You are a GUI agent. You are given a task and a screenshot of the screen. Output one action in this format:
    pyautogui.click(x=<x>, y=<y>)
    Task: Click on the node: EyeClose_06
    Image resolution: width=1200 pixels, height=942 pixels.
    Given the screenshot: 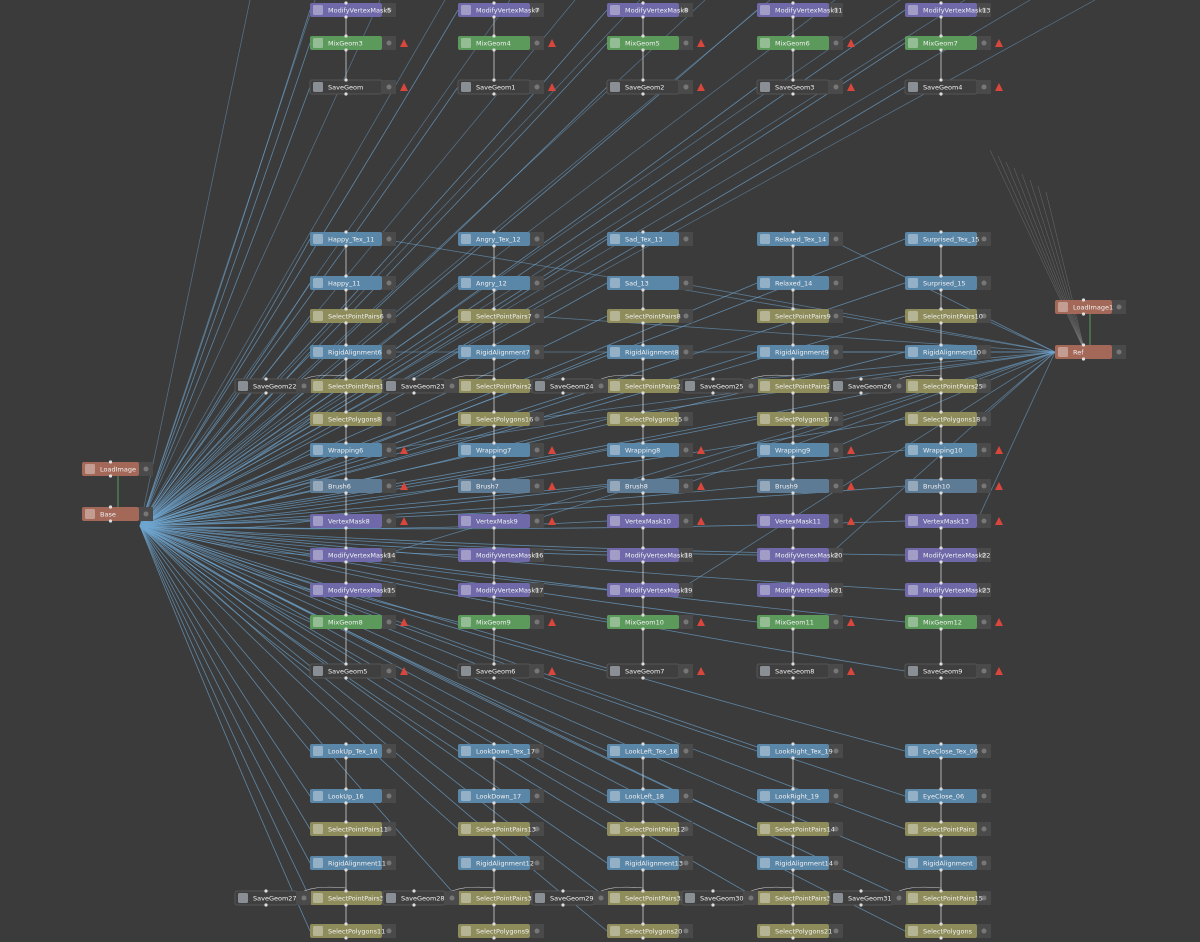 What is the action you would take?
    pyautogui.click(x=948, y=796)
    